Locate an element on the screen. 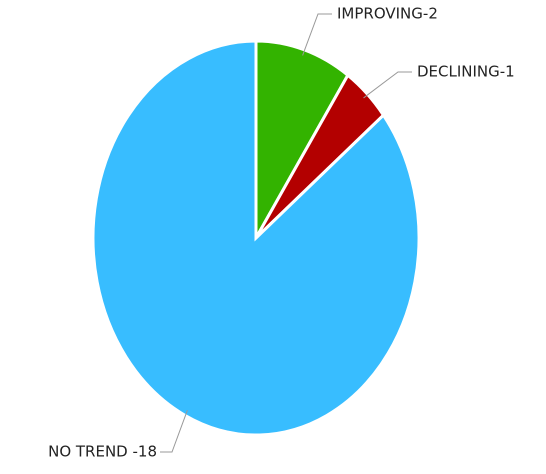 This screenshot has height=474, width=546. slice-label: IMPROVING-2 is located at coordinates (387, 14).